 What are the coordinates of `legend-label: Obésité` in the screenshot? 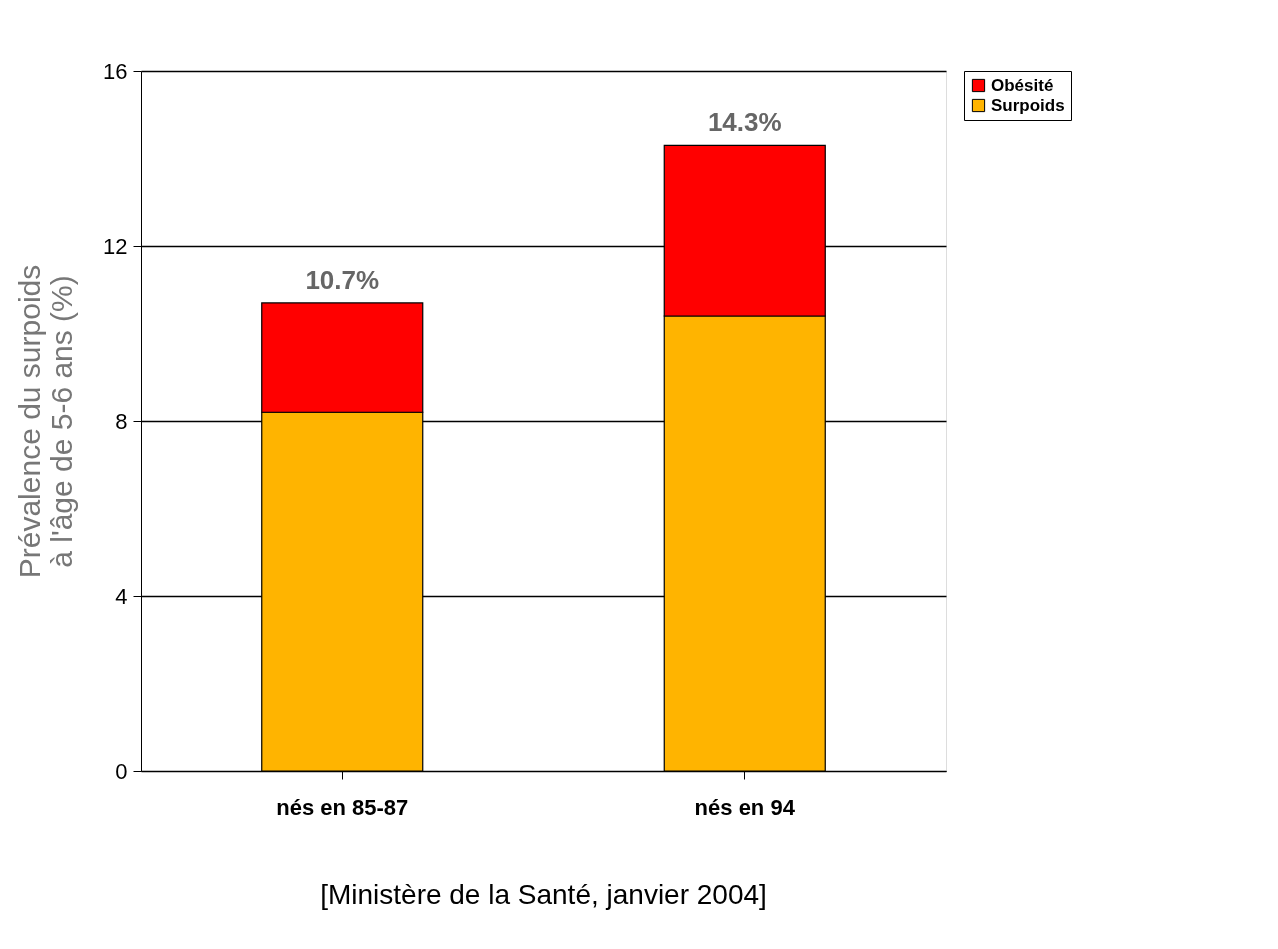 It's located at (1022, 85).